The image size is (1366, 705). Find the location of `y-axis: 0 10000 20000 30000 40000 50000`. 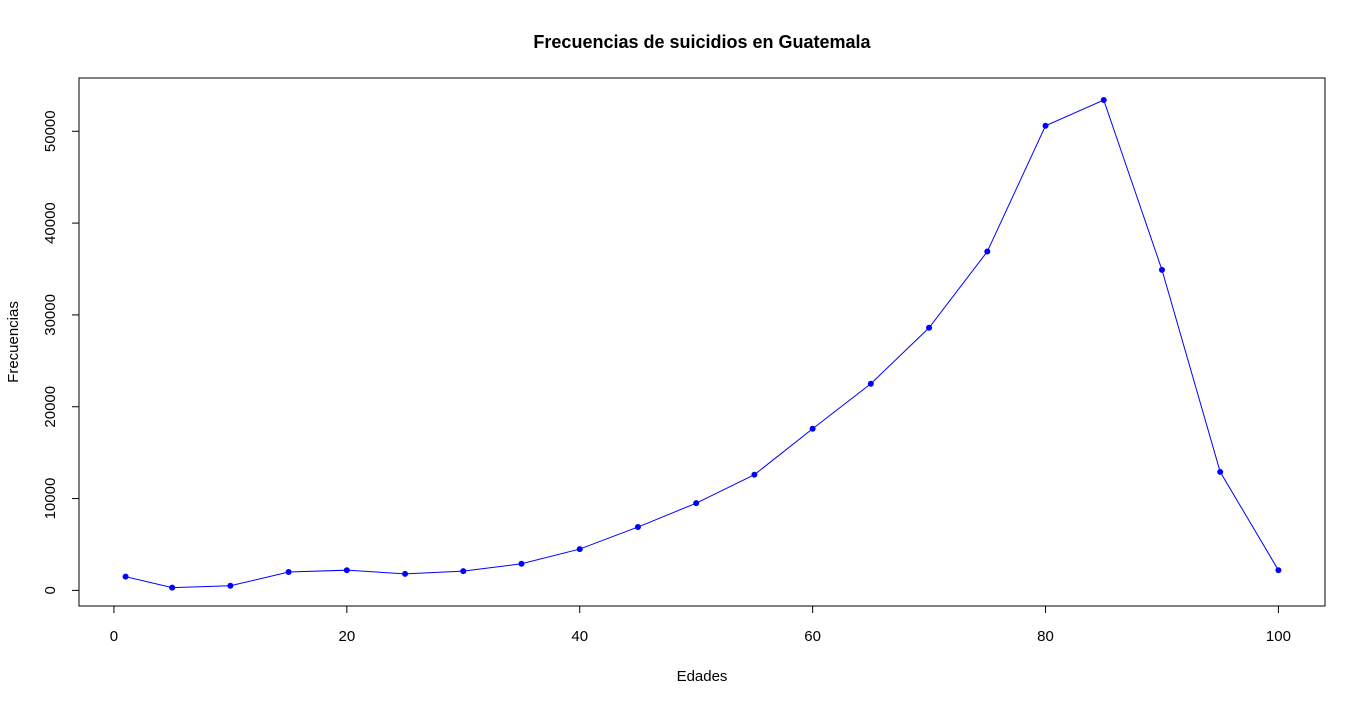

y-axis: 0 10000 20000 30000 40000 50000 is located at coordinates (61, 352).